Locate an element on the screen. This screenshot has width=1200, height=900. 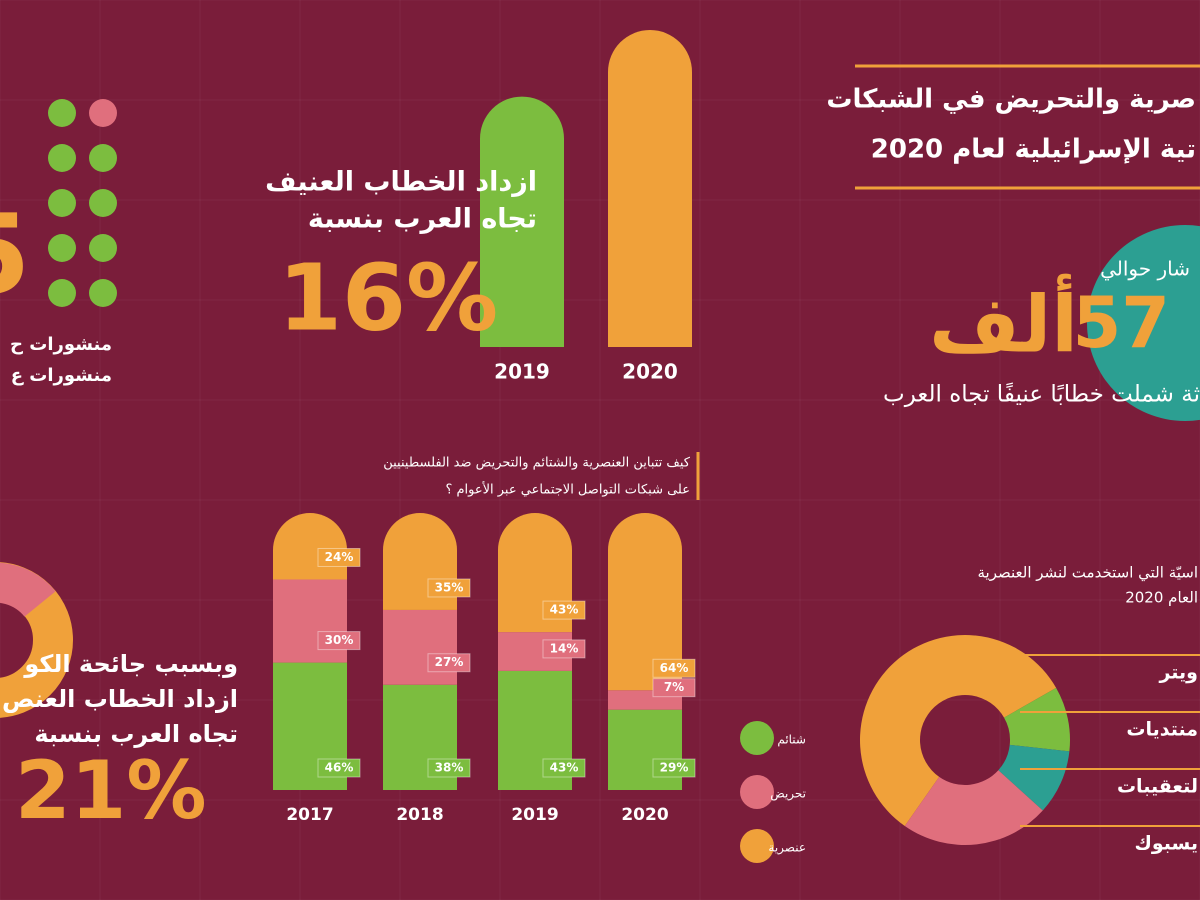
covid-line: تجاه العرب بنسبة is located at coordinates (136, 734).